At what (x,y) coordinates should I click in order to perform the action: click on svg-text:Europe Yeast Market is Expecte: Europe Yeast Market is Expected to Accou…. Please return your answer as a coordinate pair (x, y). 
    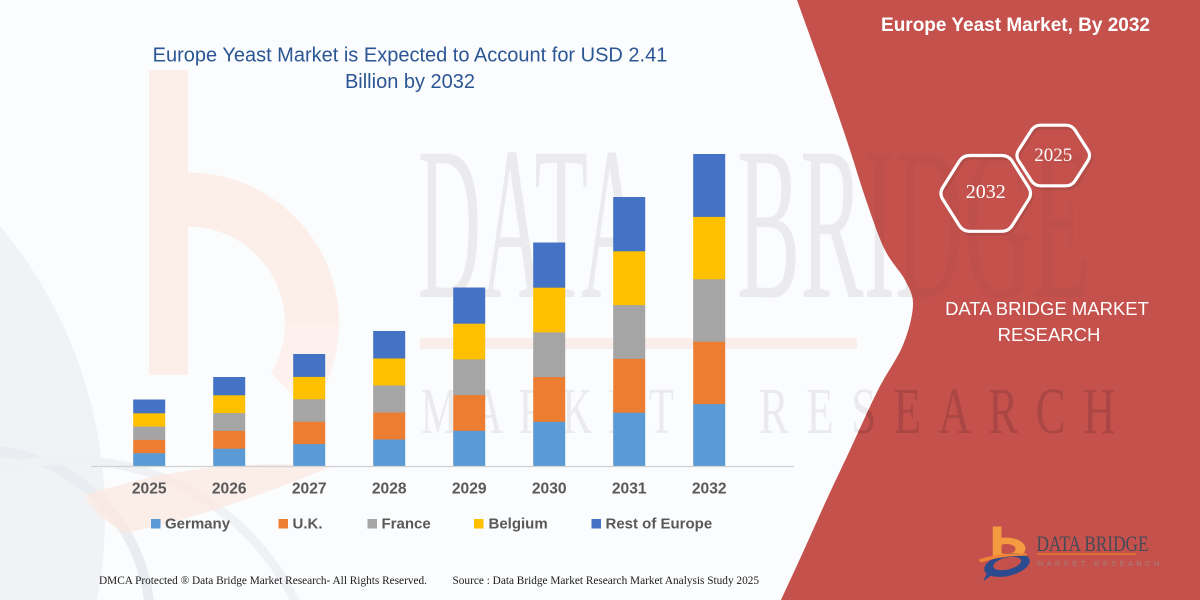
    Looking at the image, I should click on (410, 56).